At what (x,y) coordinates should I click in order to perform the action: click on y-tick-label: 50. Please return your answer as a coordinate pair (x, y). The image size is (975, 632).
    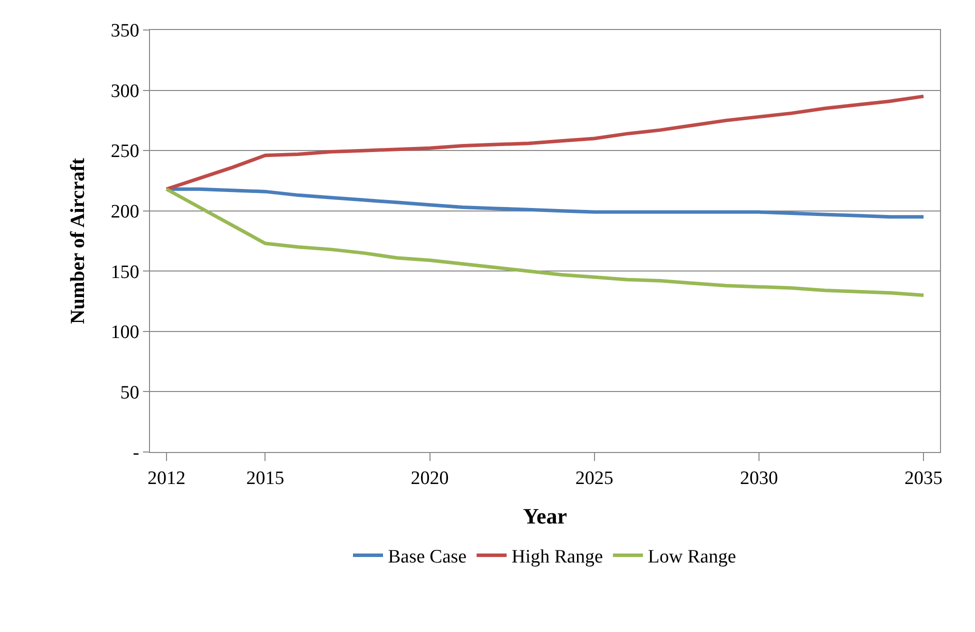
    Looking at the image, I should click on (130, 393).